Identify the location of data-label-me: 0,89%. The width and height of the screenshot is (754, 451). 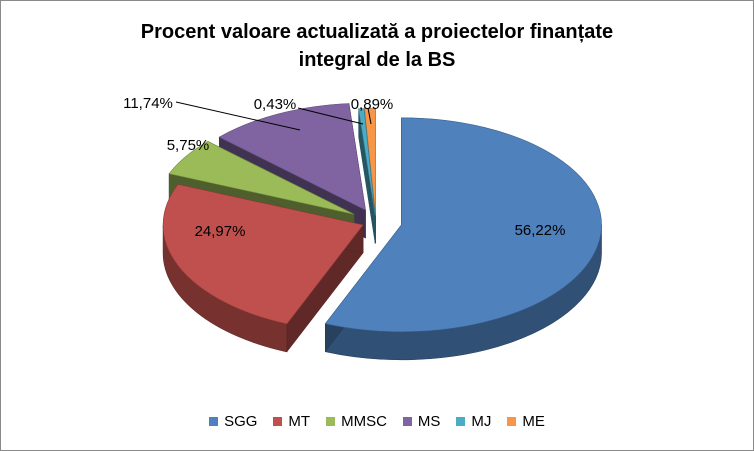
(372, 104).